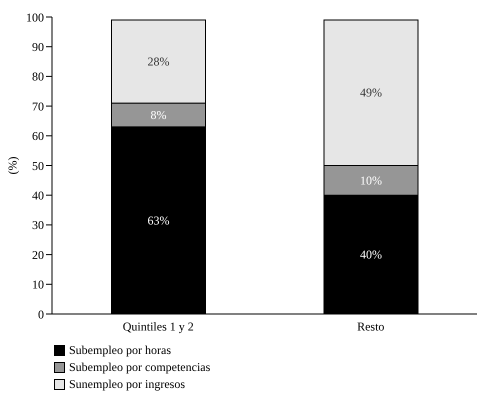 The width and height of the screenshot is (495, 404). What do you see at coordinates (35, 17) in the screenshot?
I see `y-tick-label: 100` at bounding box center [35, 17].